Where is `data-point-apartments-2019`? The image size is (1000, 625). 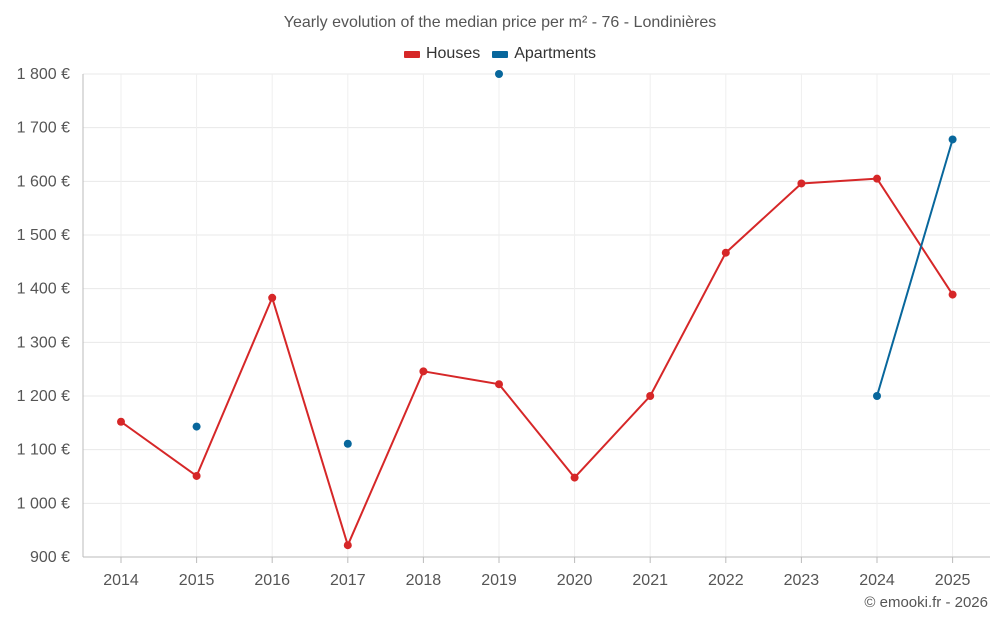 data-point-apartments-2019 is located at coordinates (499, 74).